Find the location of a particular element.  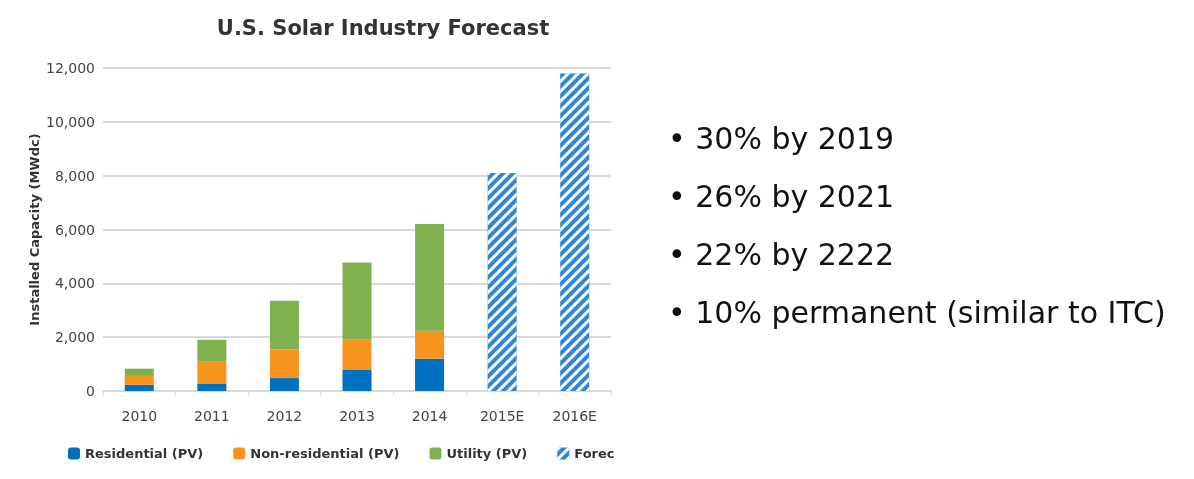

chart-title: U.S. Solar Industry Forecast is located at coordinates (383, 27).